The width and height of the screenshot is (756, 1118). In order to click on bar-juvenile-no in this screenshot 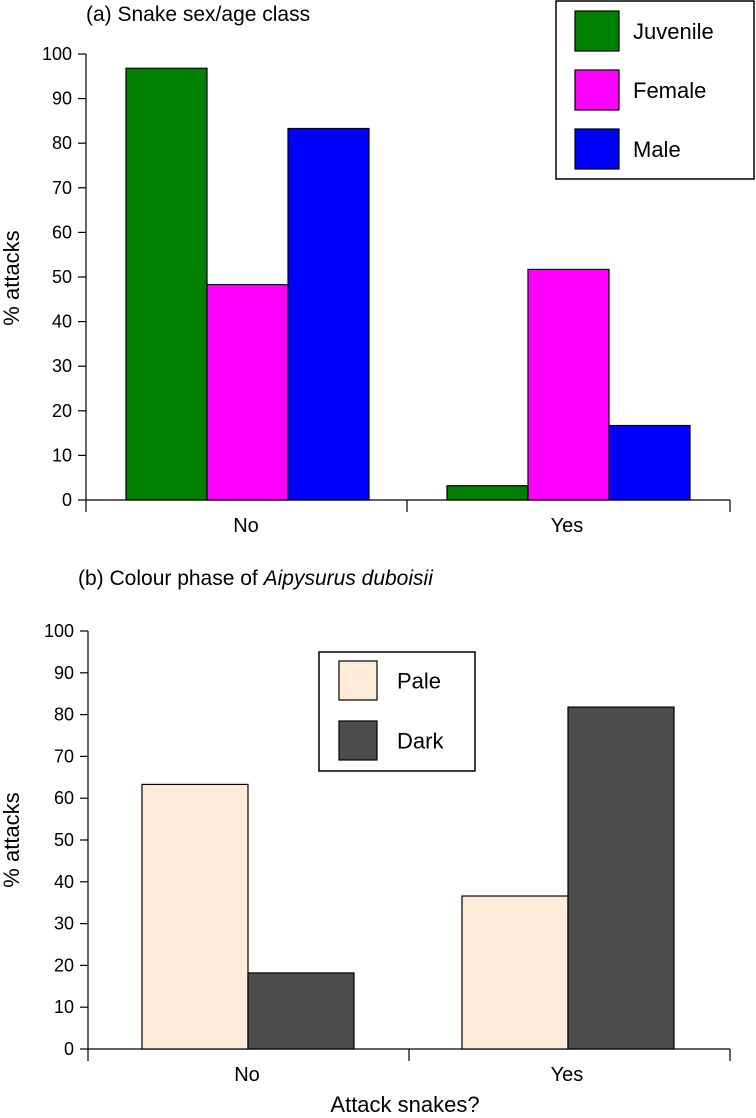, I will do `click(166, 284)`.